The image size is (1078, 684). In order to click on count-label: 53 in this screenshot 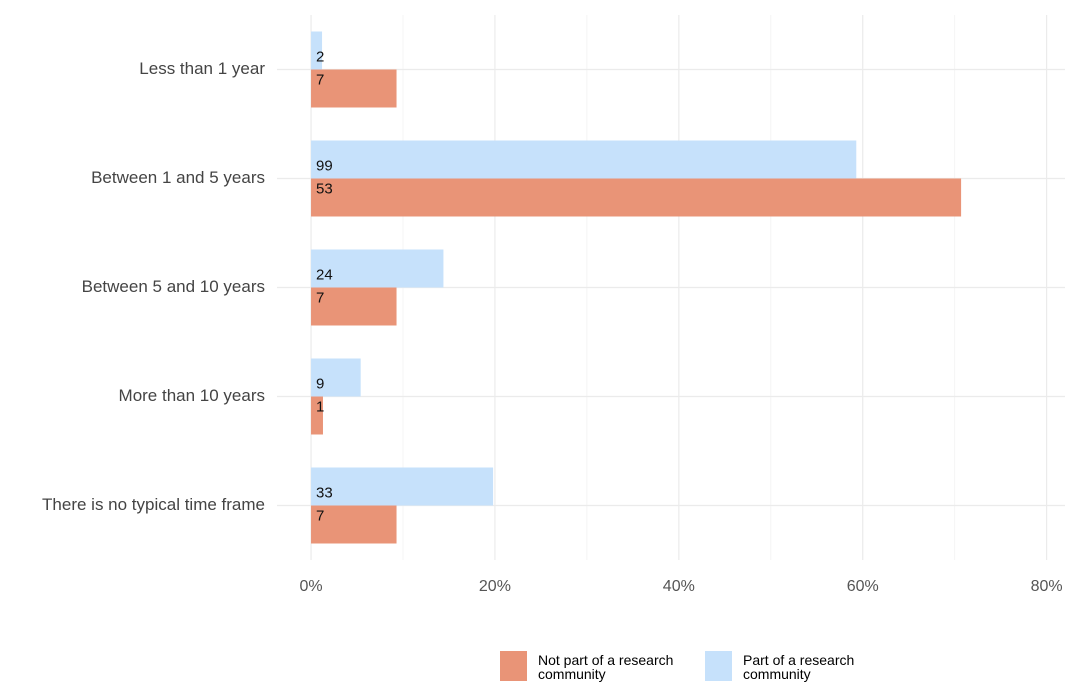, I will do `click(324, 188)`.